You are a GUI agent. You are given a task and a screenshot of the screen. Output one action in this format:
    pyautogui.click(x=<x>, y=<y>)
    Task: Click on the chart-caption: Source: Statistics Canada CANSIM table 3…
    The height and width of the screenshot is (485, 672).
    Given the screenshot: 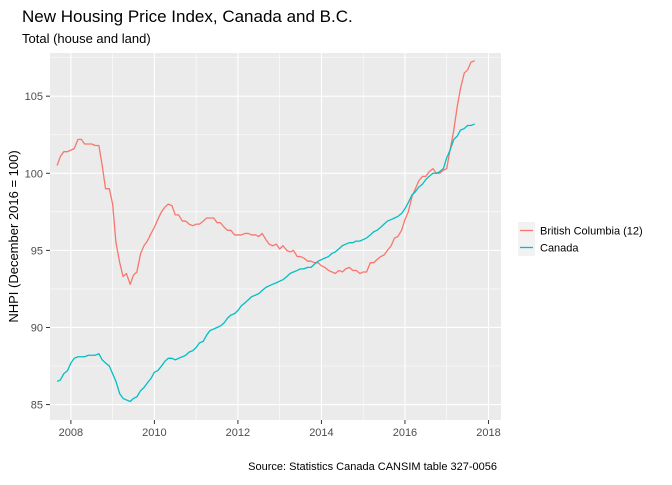 What is the action you would take?
    pyautogui.click(x=372, y=467)
    